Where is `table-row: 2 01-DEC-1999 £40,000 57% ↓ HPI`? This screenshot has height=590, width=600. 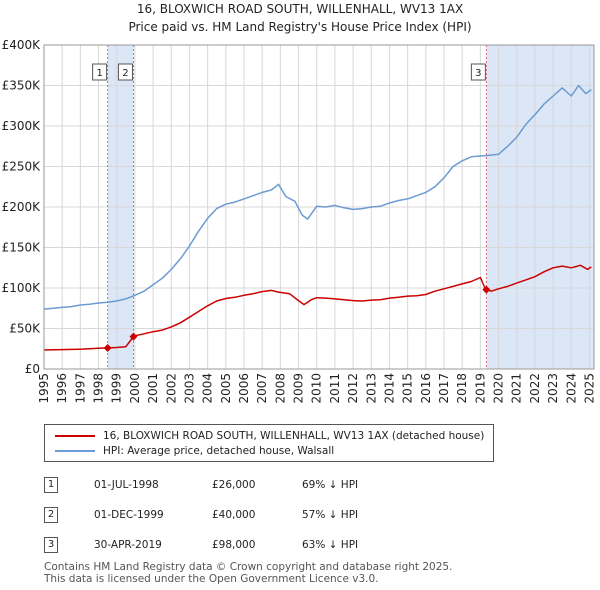
table-row: 2 01-DEC-1999 £40,000 57% ↓ HPI is located at coordinates (201, 515).